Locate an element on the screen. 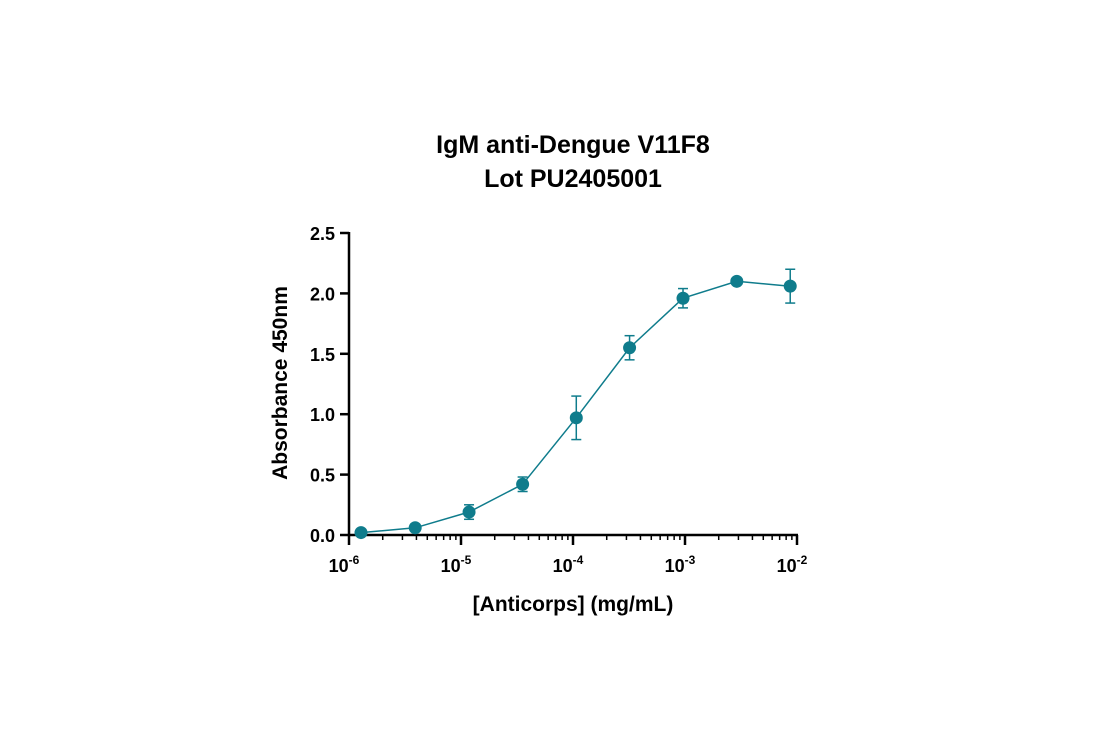 This screenshot has height=743, width=1094. y-tick-label: 2.0 is located at coordinates (322, 294).